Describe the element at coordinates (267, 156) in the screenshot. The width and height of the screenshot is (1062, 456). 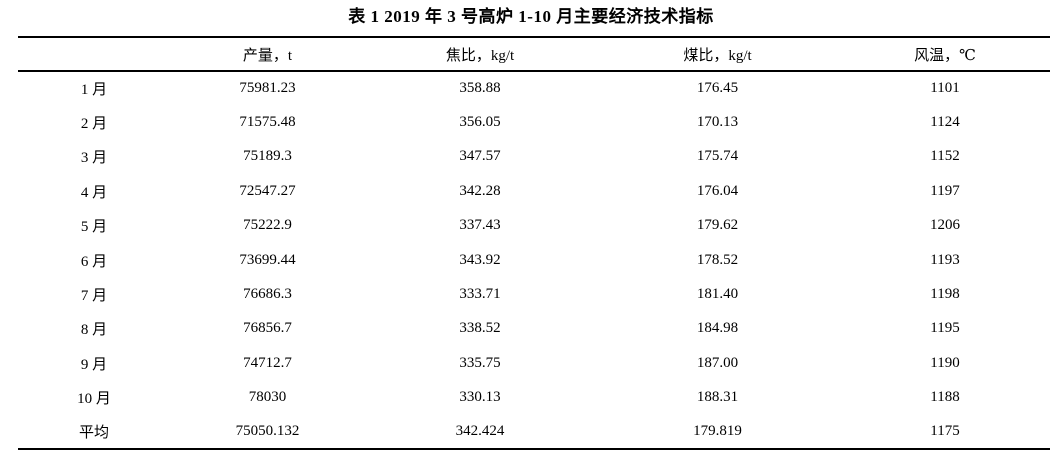
I see `cell-output: 75189.3` at that location.